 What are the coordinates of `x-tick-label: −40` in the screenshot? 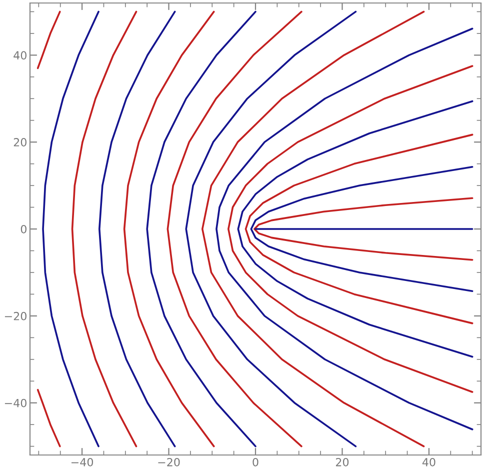 It's located at (82, 462).